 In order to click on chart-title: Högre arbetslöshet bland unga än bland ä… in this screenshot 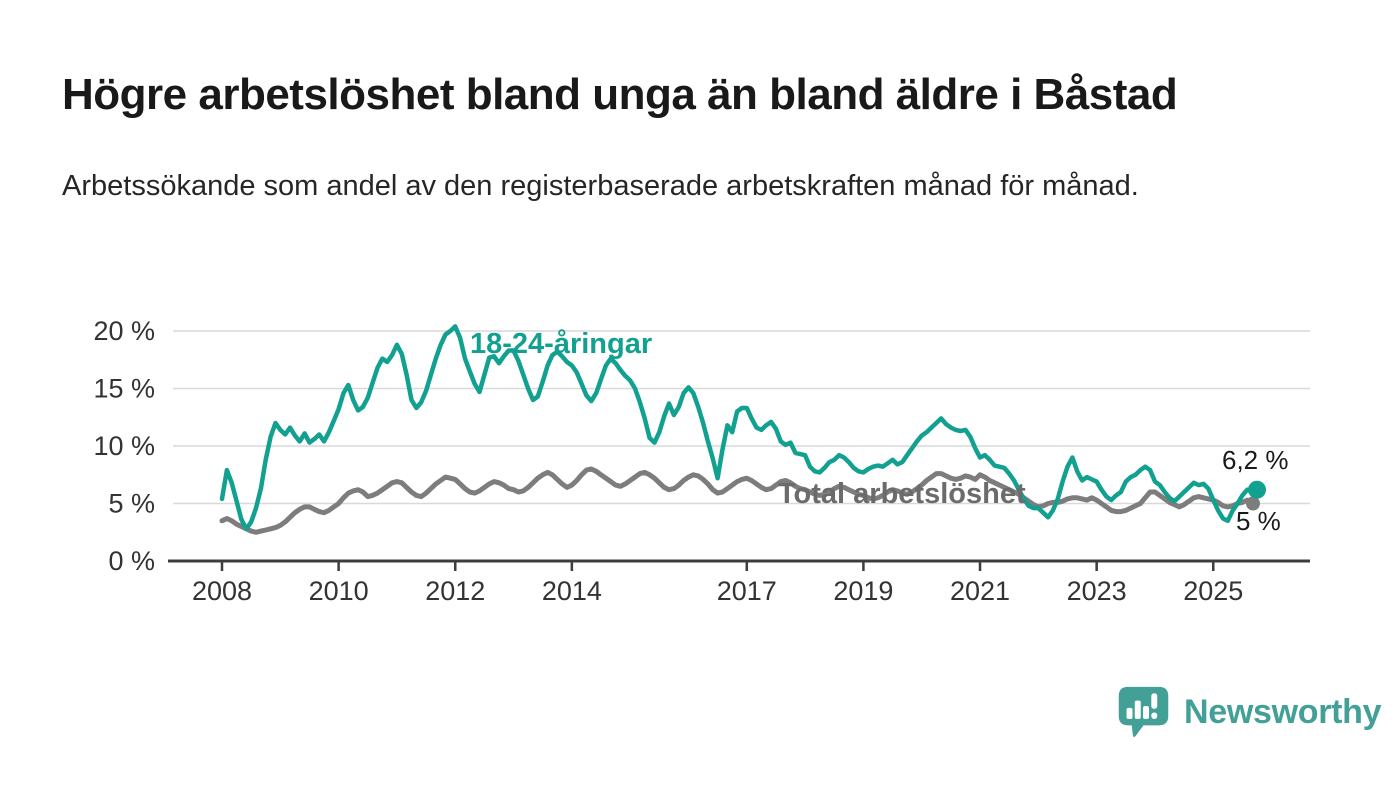, I will do `click(620, 94)`.